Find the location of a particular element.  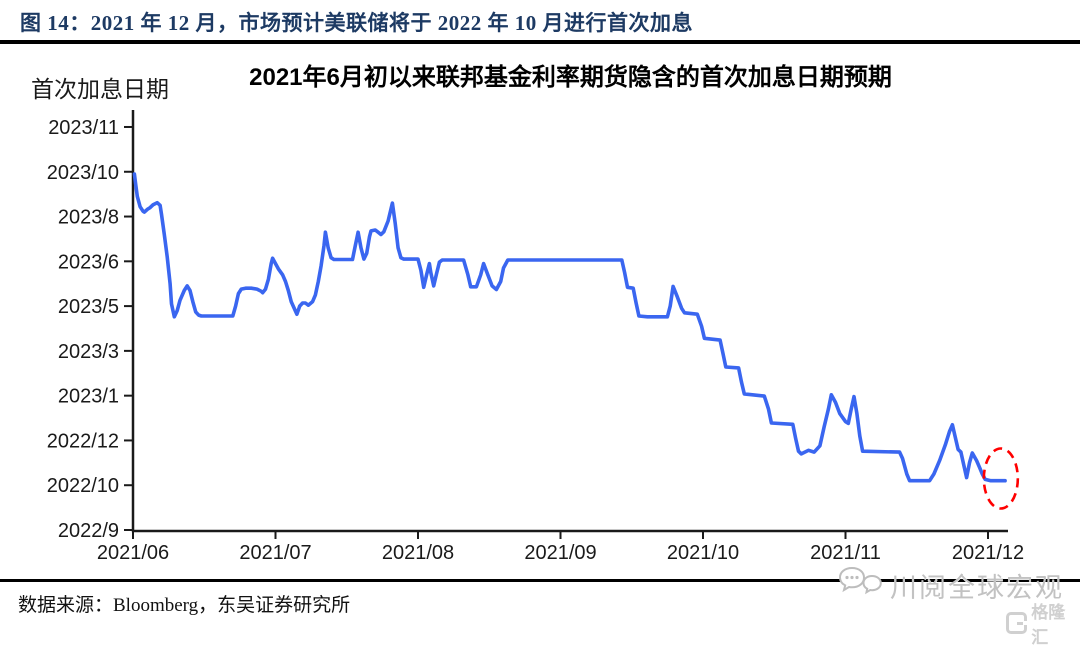

y-axis-tick-label: 2022/12 is located at coordinates (83, 441).